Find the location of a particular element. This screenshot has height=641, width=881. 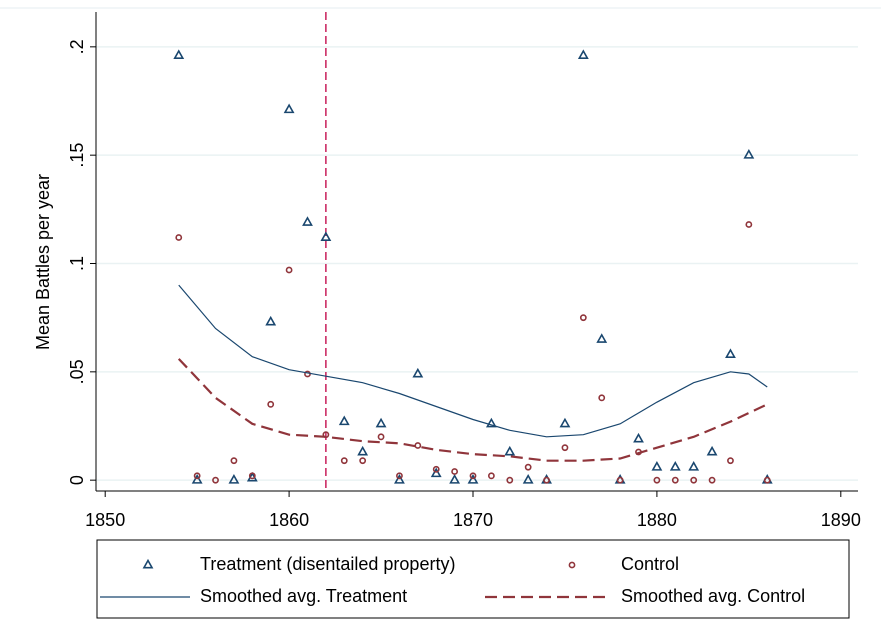

x-tick-label: 1850 is located at coordinates (105, 520).